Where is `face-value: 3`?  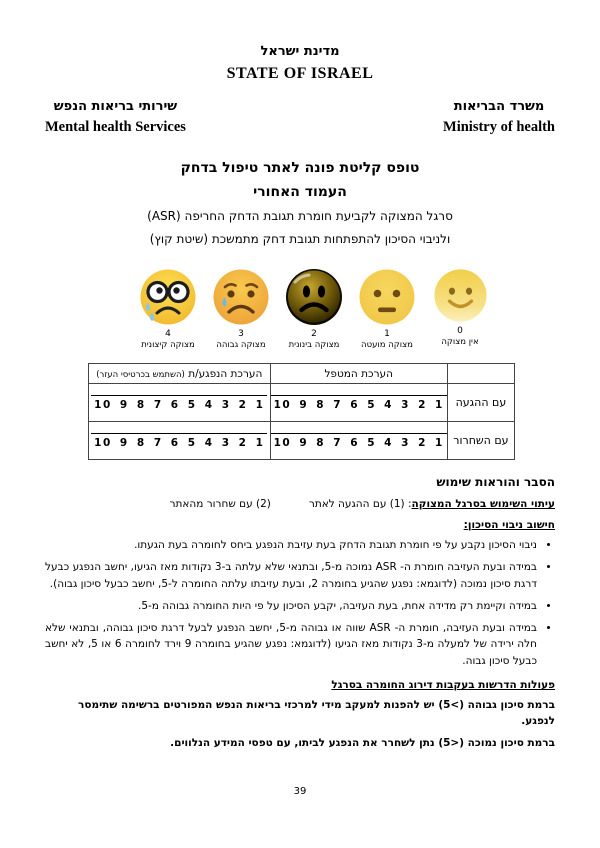 face-value: 3 is located at coordinates (241, 334).